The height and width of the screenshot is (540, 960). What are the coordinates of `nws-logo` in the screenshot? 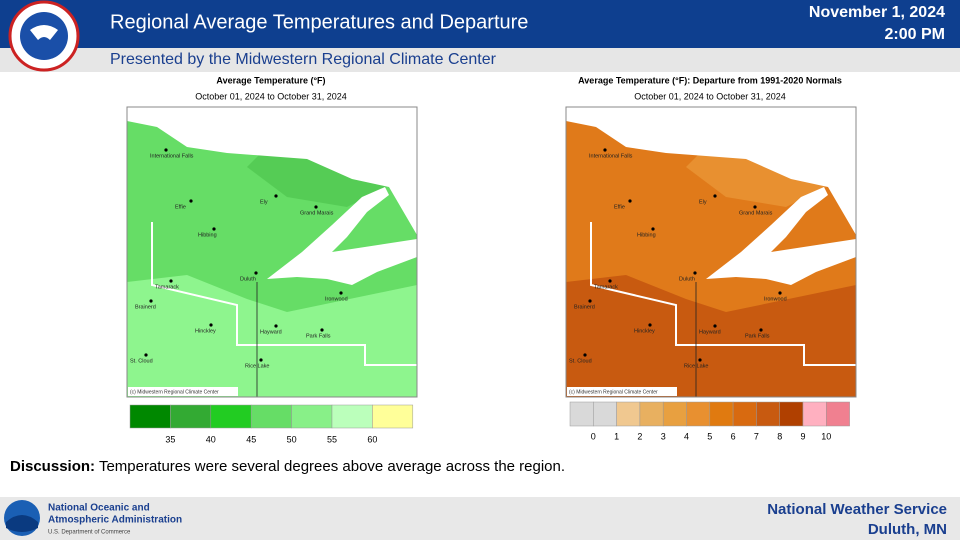 It's located at (44, 36).